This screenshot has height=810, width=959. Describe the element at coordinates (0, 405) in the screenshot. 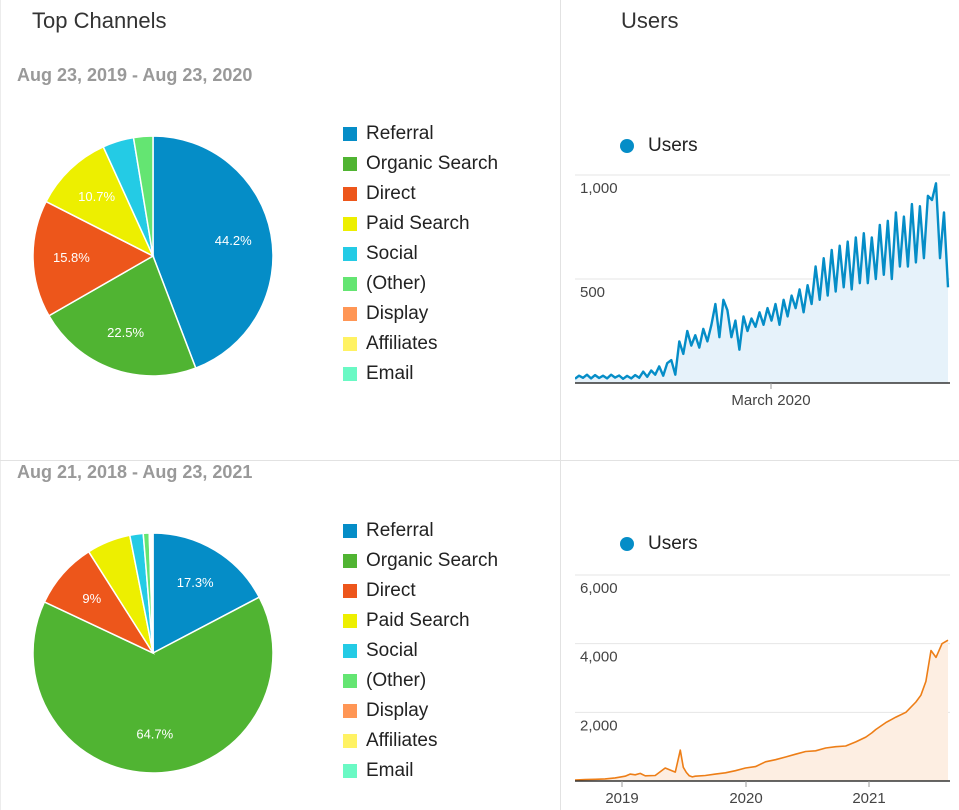

I see `left-border` at that location.